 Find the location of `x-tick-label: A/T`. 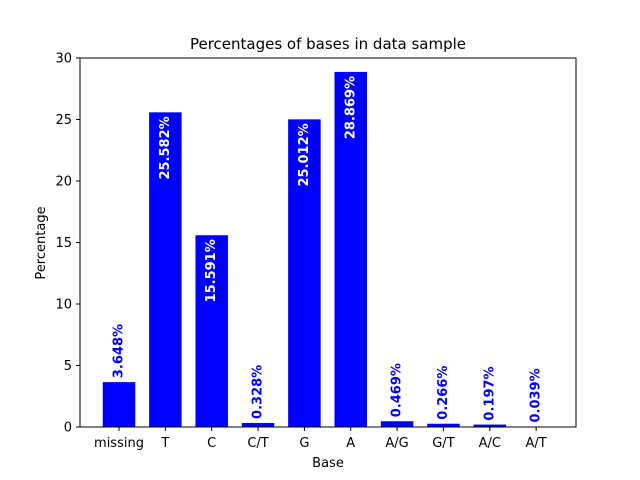

x-tick-label: A/T is located at coordinates (536, 443).